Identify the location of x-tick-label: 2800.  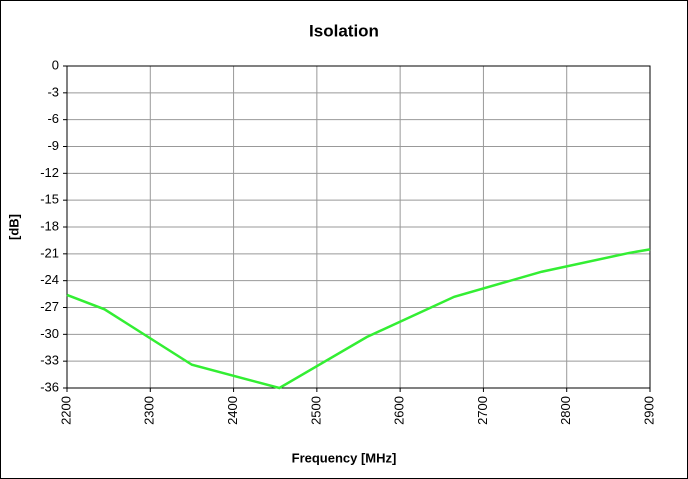
(565, 410).